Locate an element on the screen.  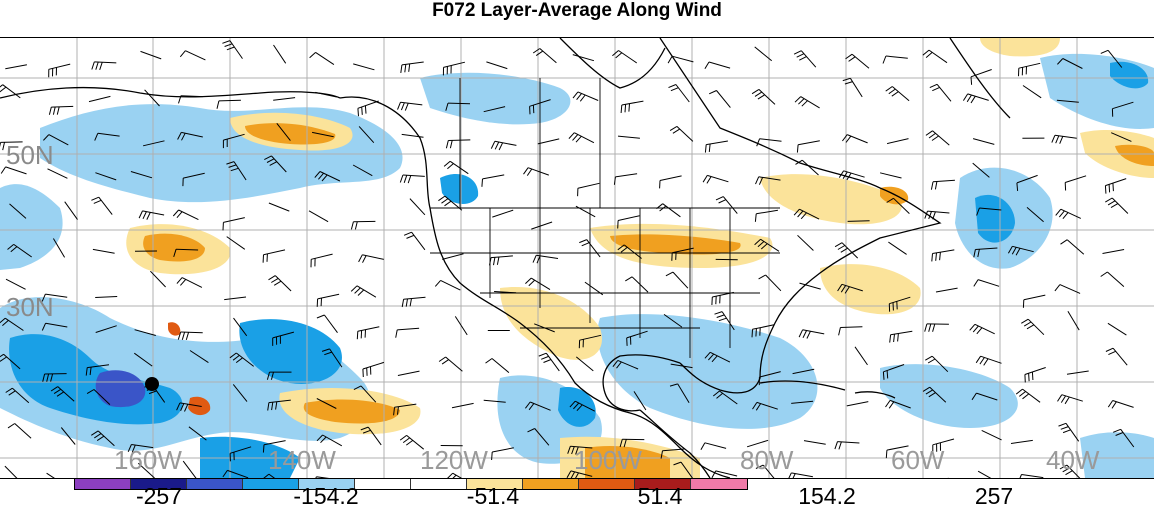
strong-positive-pacific is located at coordinates (174, 247).